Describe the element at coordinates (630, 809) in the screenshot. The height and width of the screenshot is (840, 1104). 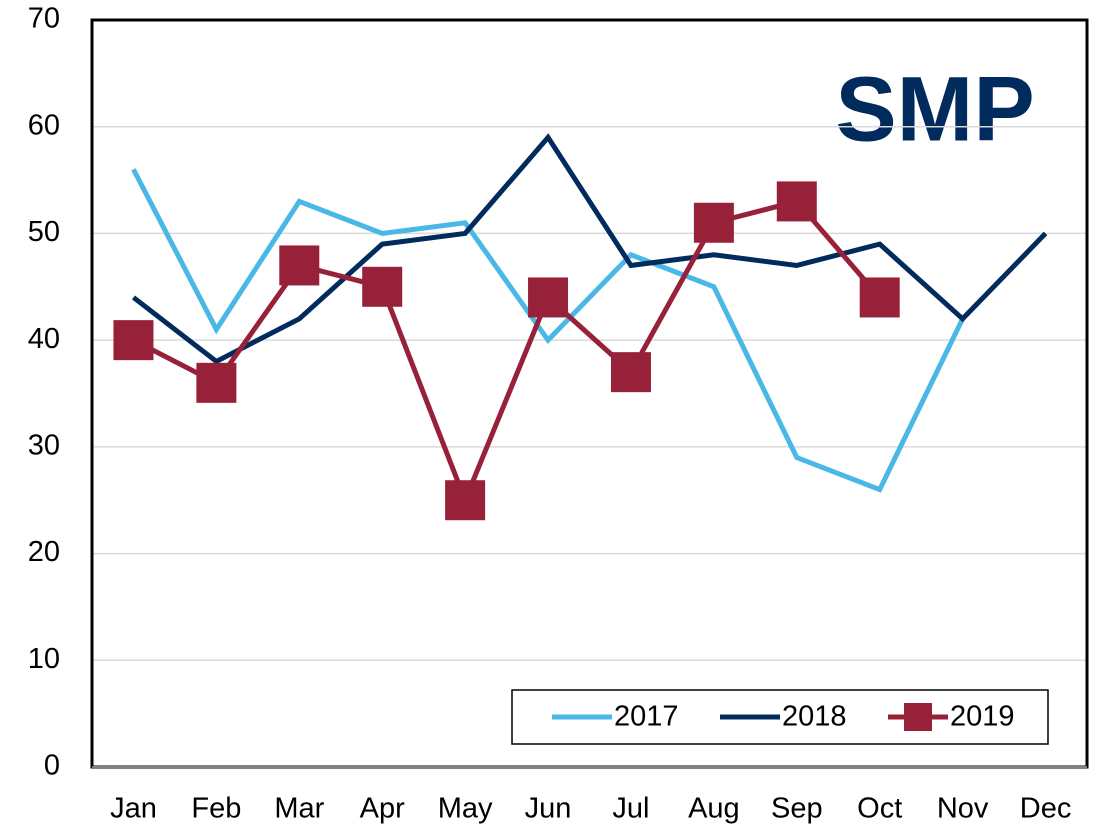
I see `x-tick-label: Jul` at that location.